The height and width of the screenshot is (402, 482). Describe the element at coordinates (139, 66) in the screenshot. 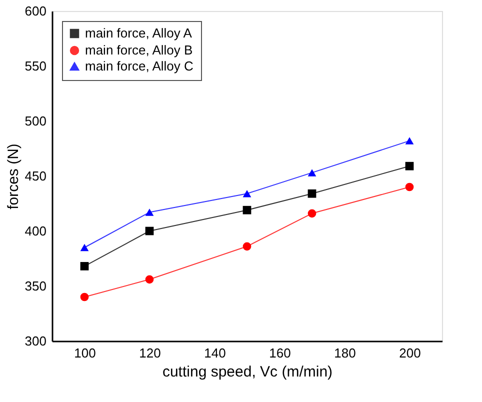

I see `legend-label: main force, Alloy C` at that location.